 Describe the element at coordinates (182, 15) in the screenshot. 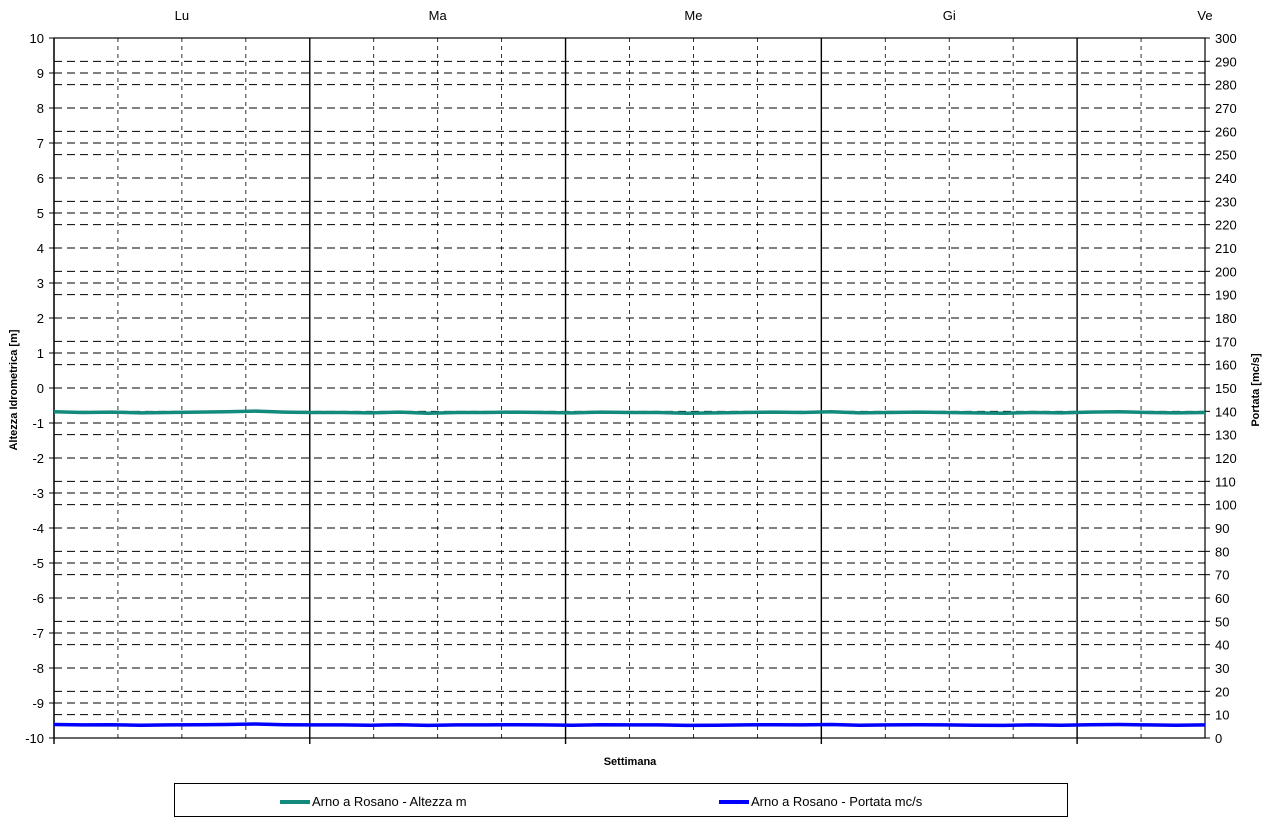

I see `day-label: Lu` at that location.